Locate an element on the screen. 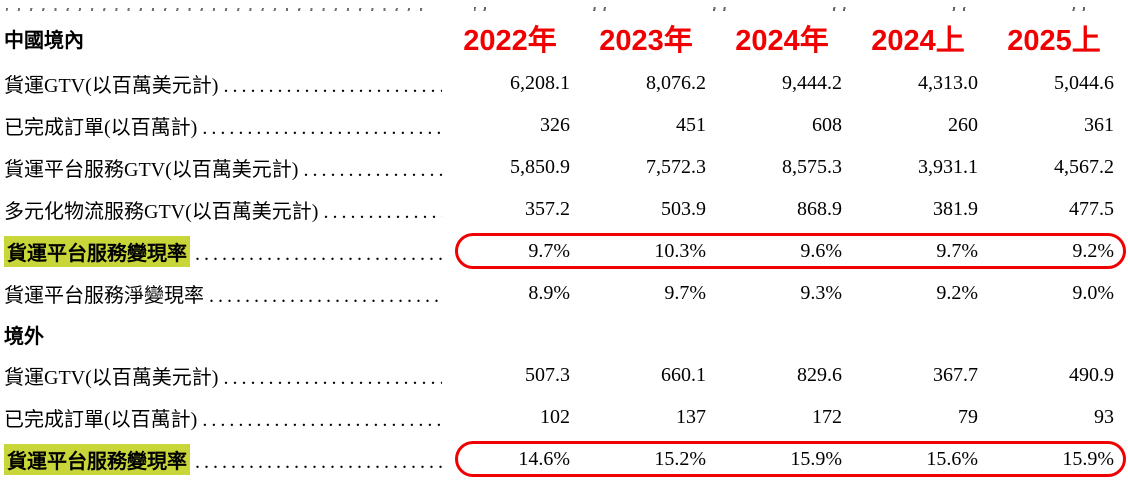 The image size is (1128, 501). value-cell: 660.1 is located at coordinates (683, 374).